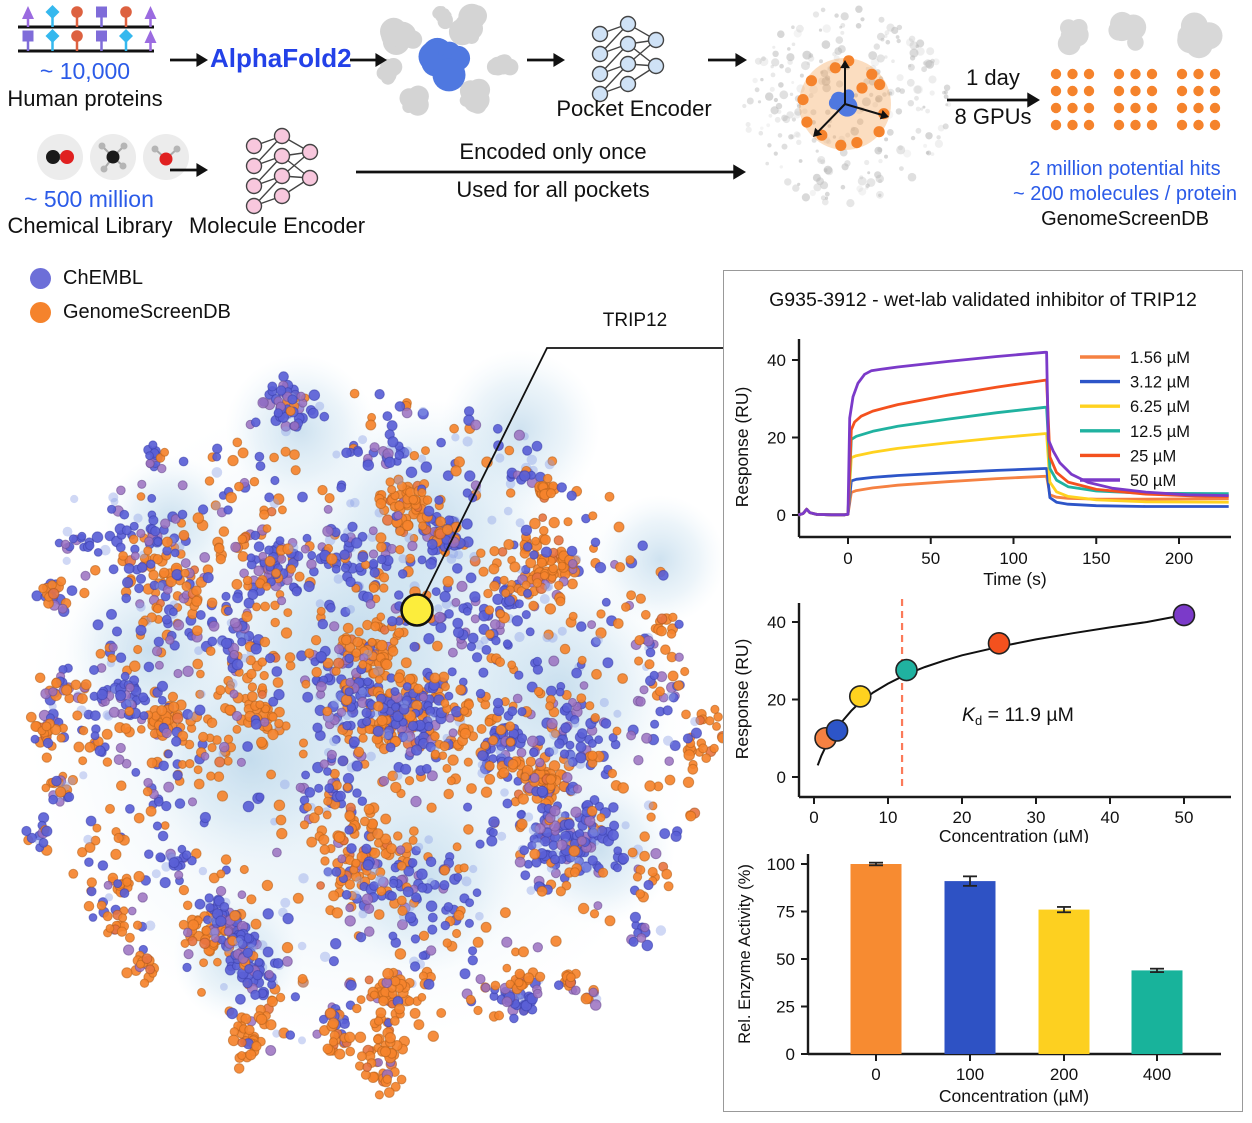 Image resolution: width=1252 pixels, height=1123 pixels. Describe the element at coordinates (189, 60) in the screenshot. I see `proteins-to-alphafold-arrow-icon` at that location.